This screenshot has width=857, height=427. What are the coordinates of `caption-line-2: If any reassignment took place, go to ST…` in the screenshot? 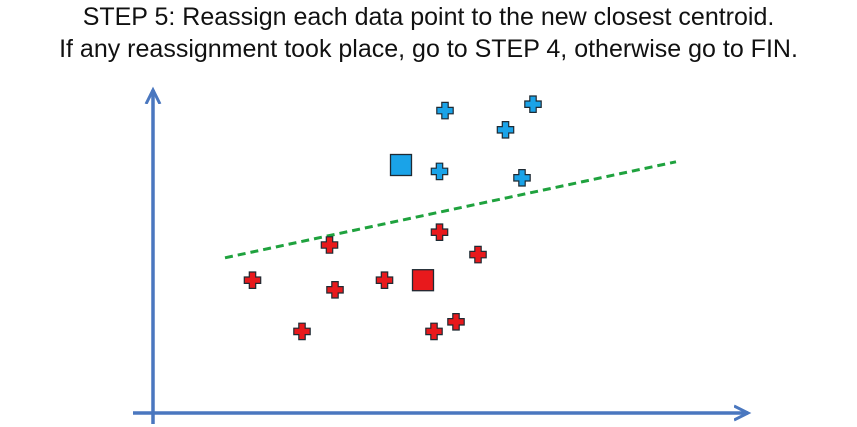 It's located at (428, 49).